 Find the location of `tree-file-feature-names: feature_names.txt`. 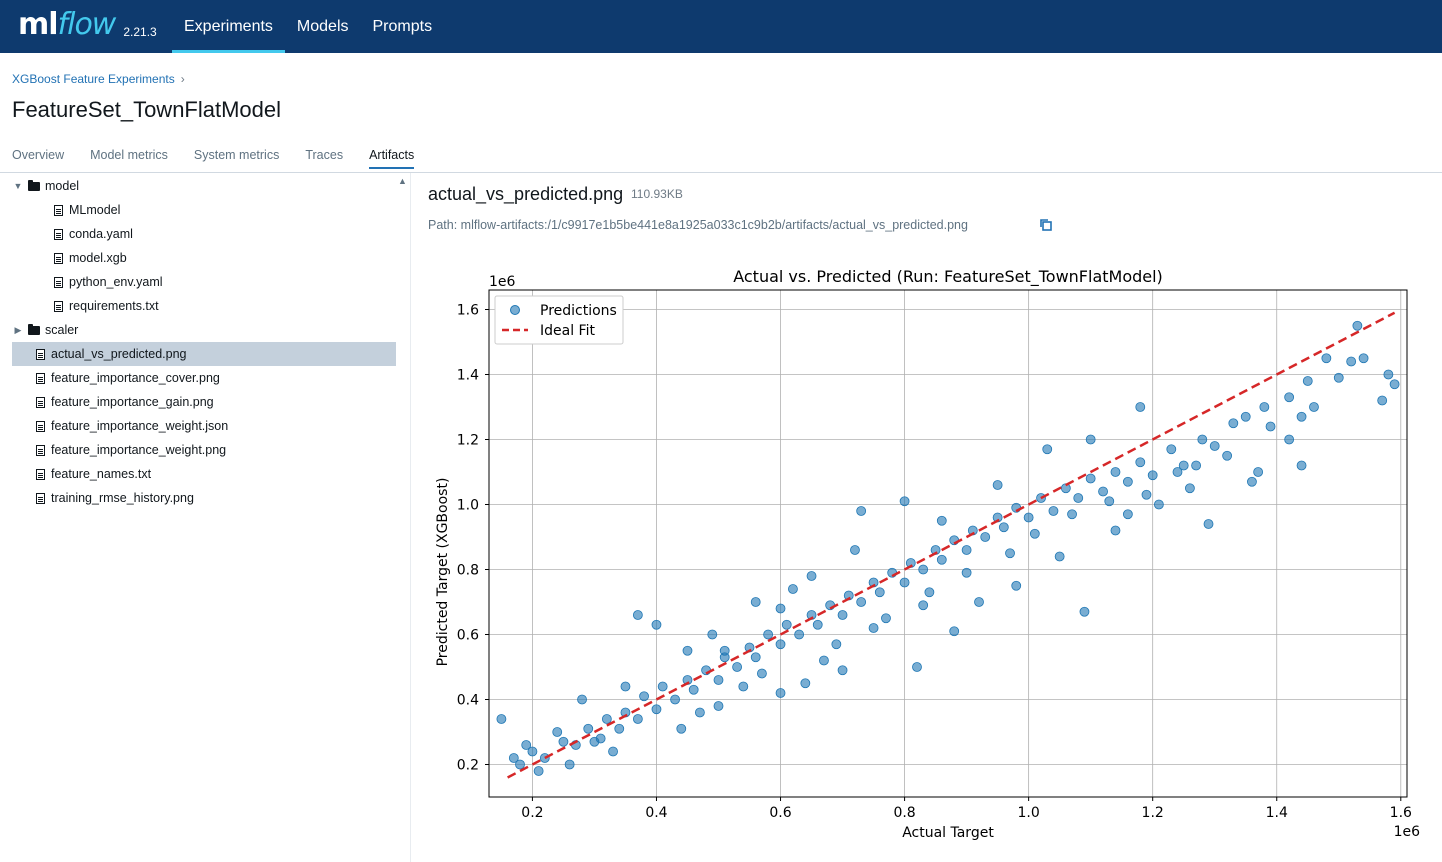

tree-file-feature-names: feature_names.txt is located at coordinates (204, 474).